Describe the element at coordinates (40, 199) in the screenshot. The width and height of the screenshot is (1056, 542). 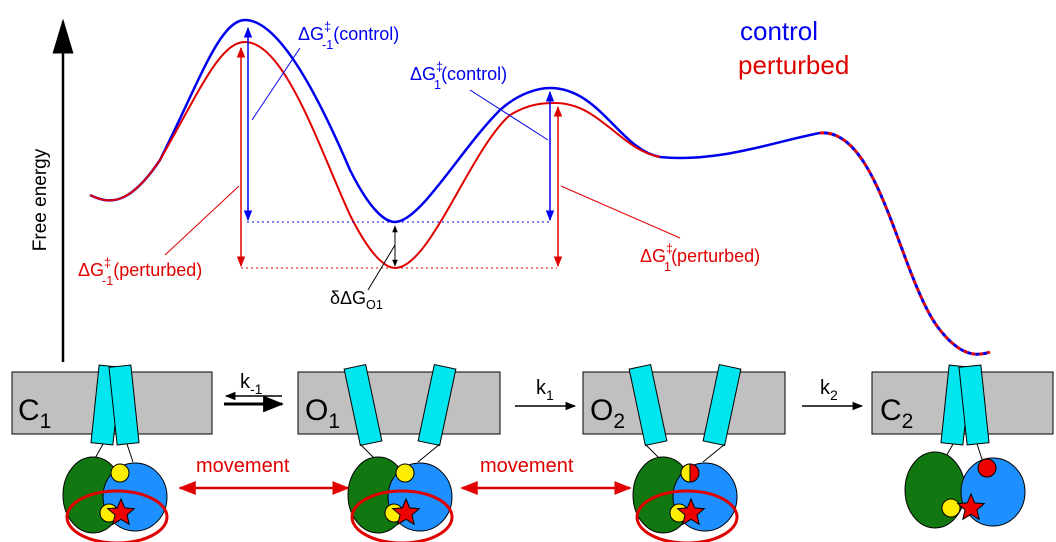
I see `axis-label: Free energy` at that location.